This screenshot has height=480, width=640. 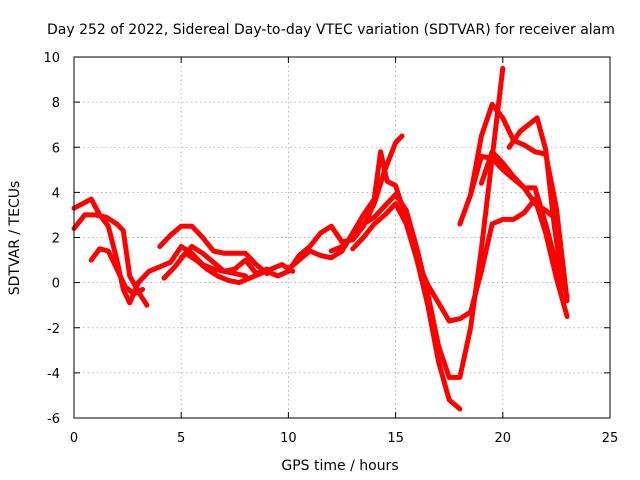 What do you see at coordinates (53, 419) in the screenshot?
I see `y-tick-label: -6` at bounding box center [53, 419].